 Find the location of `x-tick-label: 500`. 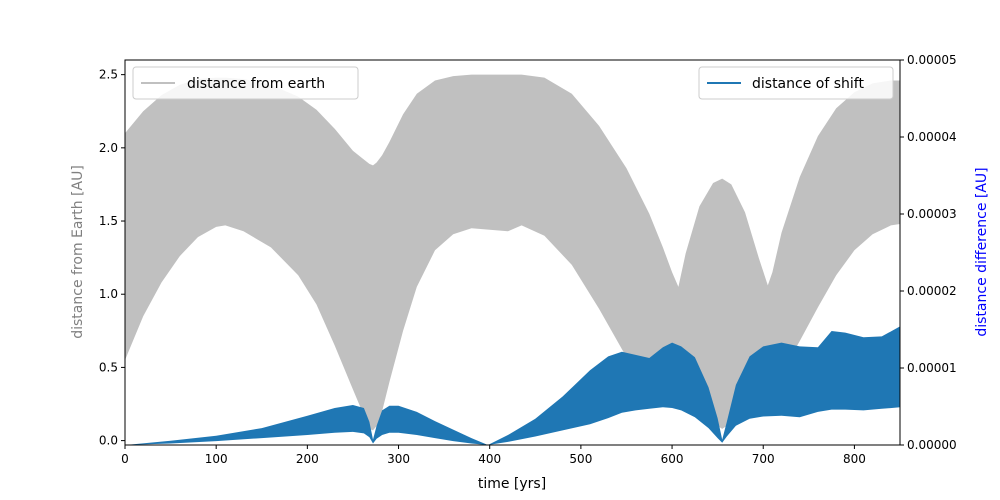

x-tick-label: 500 is located at coordinates (580, 459).